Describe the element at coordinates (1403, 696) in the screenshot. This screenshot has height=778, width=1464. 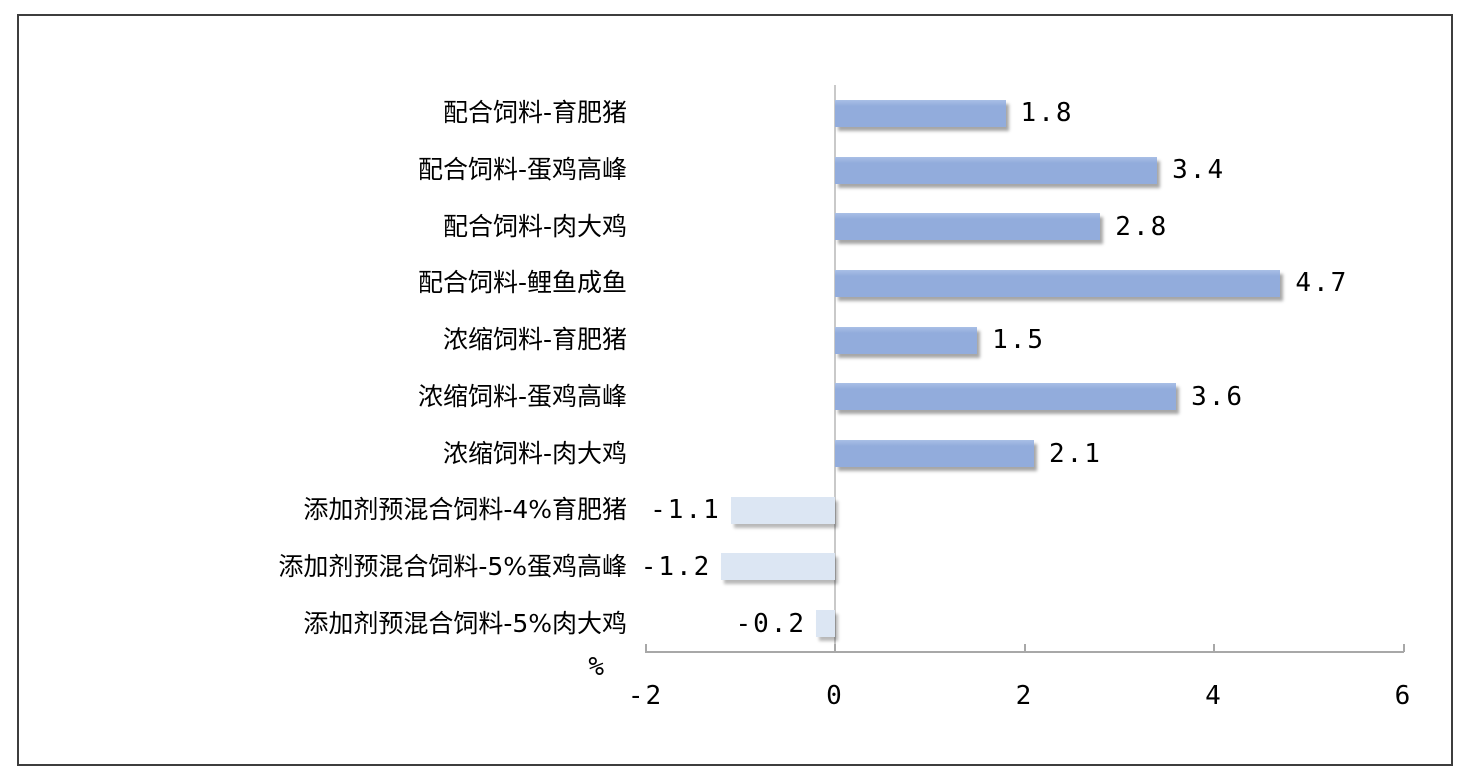
I see `x-axis-tick-label: 6` at that location.